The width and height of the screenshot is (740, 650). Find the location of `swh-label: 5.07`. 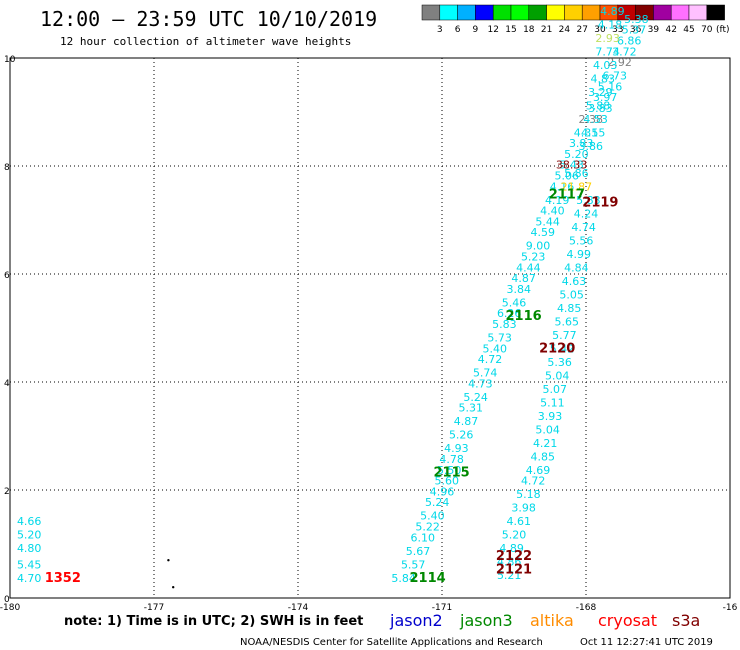

swh-label: 5.07 is located at coordinates (555, 389).